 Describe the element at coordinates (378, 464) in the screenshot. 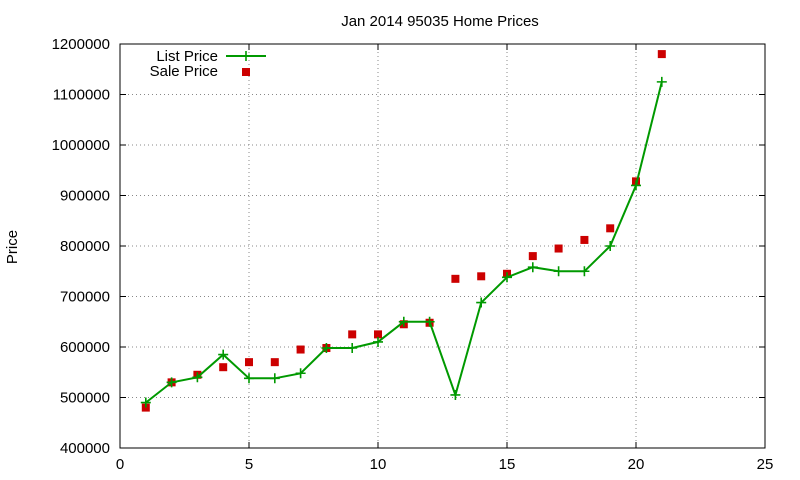

I see `x-tick-label: 10` at that location.